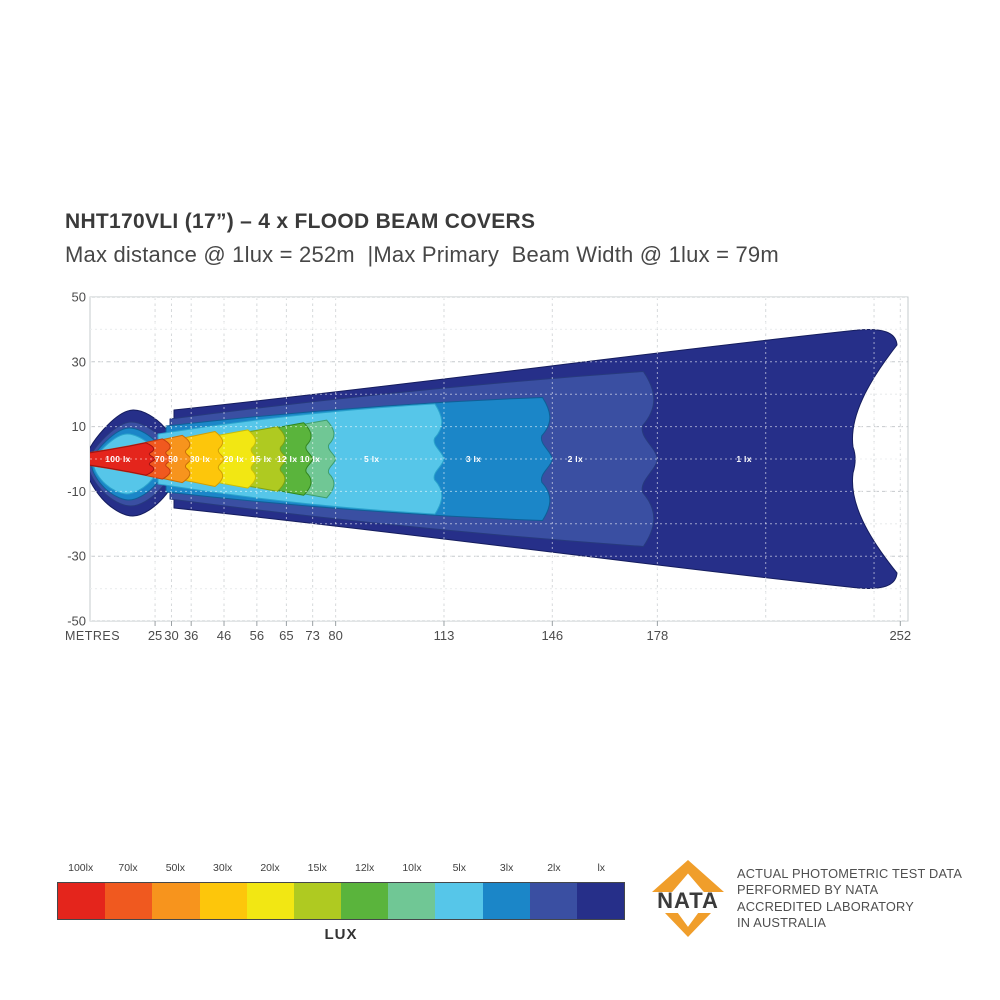 This screenshot has height=1000, width=1000. What do you see at coordinates (825, 906) in the screenshot?
I see `nata-statement-line: ACCREDITED LABORATORY` at bounding box center [825, 906].